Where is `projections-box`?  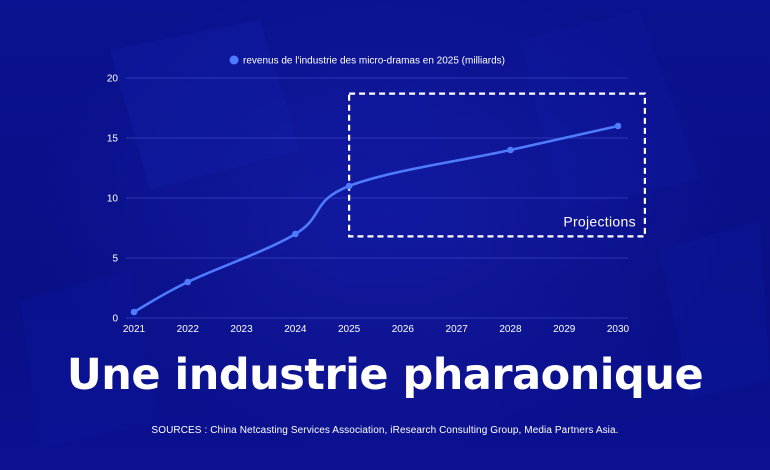
projections-box is located at coordinates (497, 165).